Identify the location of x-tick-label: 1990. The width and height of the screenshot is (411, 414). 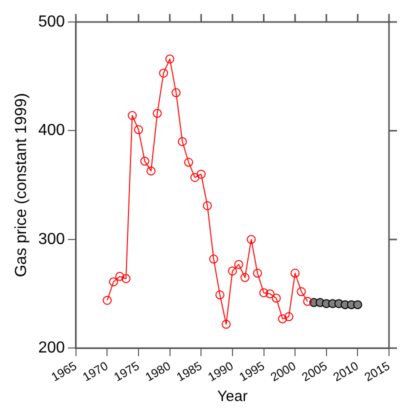
(220, 371).